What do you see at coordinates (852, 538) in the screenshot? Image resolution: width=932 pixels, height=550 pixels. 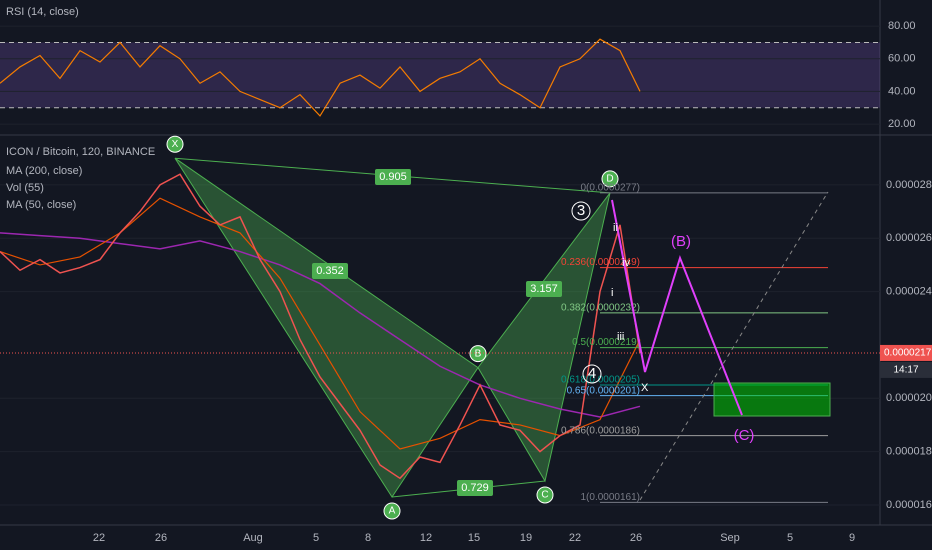 I see `time-tick-label: 9` at bounding box center [852, 538].